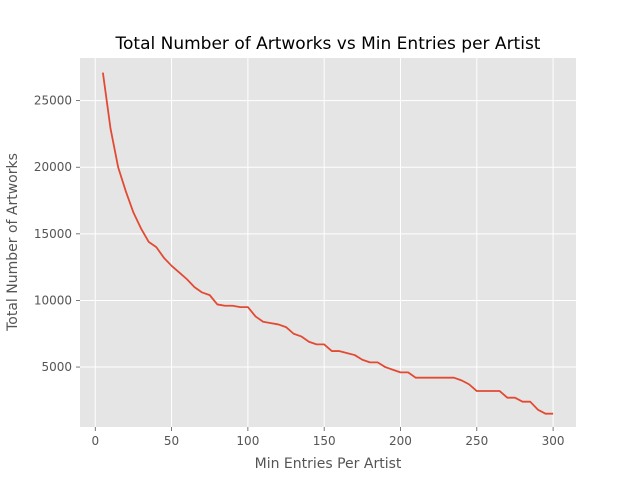  What do you see at coordinates (324, 441) in the screenshot?
I see `x-tick-label: 150` at bounding box center [324, 441].